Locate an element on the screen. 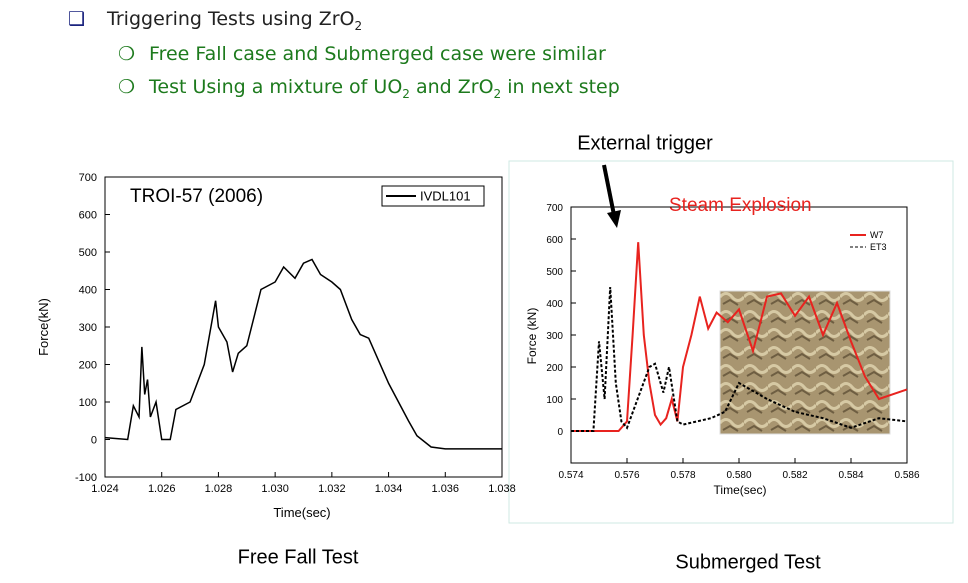 The image size is (968, 583). x-tick-label: 1.028 is located at coordinates (219, 489).